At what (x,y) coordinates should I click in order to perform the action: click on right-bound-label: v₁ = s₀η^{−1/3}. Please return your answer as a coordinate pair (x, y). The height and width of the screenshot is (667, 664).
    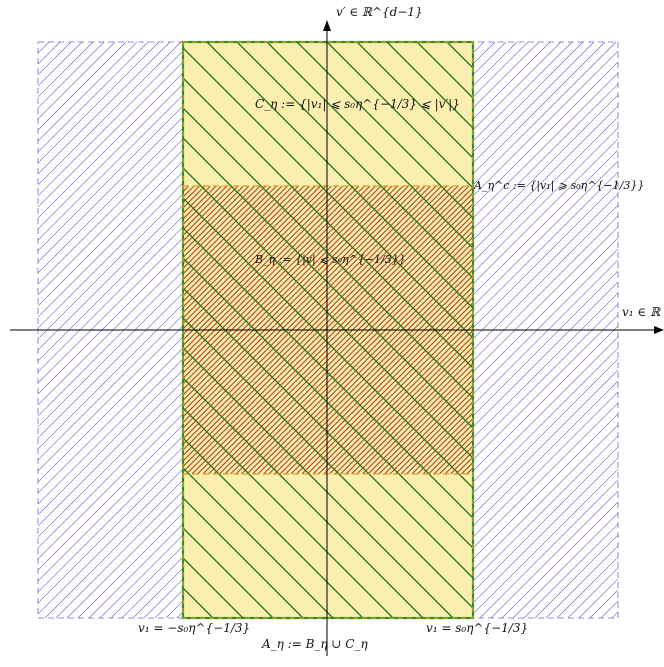
    Looking at the image, I should click on (477, 628).